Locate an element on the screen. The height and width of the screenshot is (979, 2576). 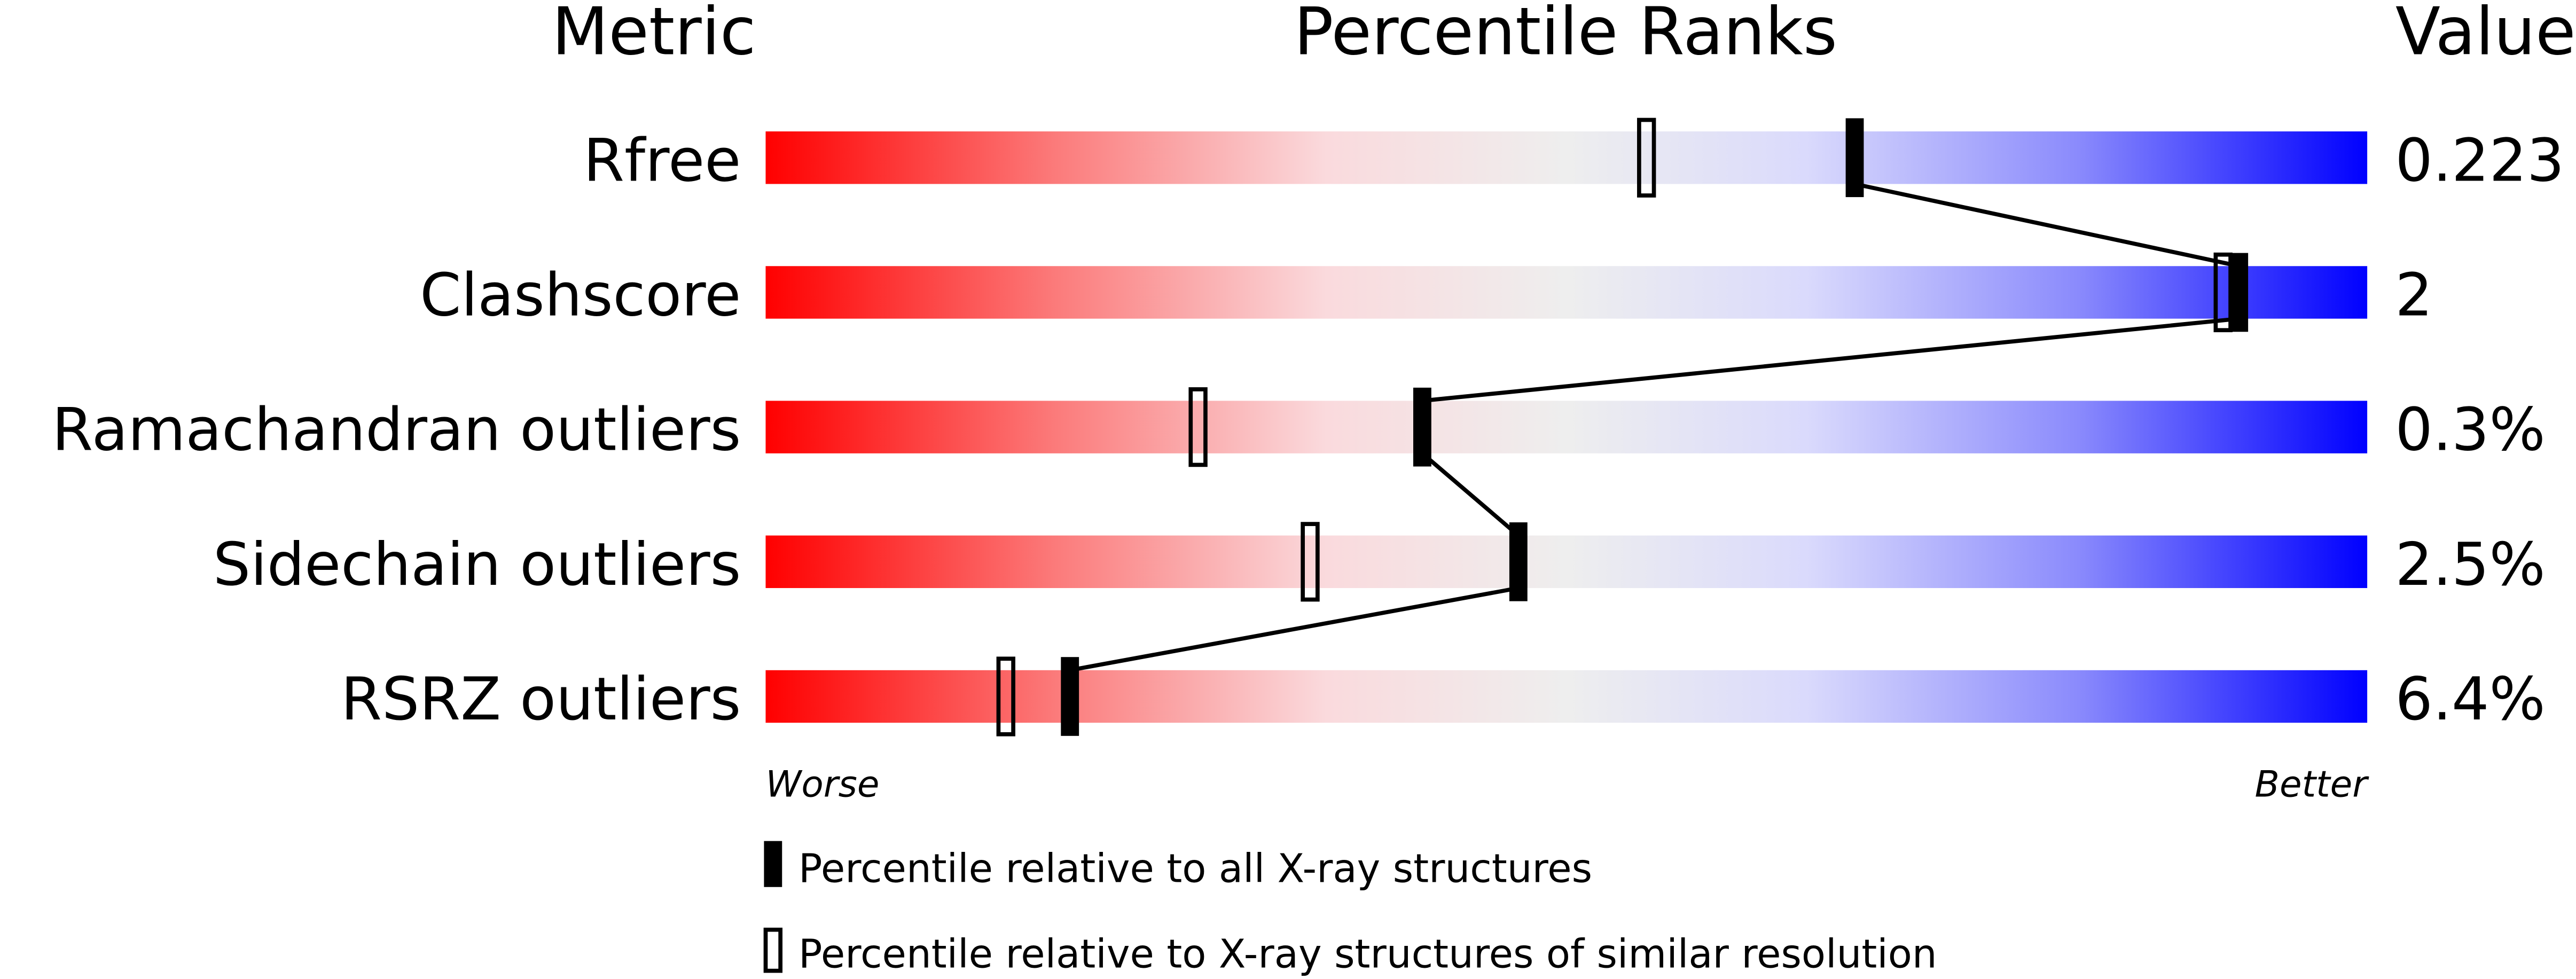
header-value: Value is located at coordinates (2485, 35).